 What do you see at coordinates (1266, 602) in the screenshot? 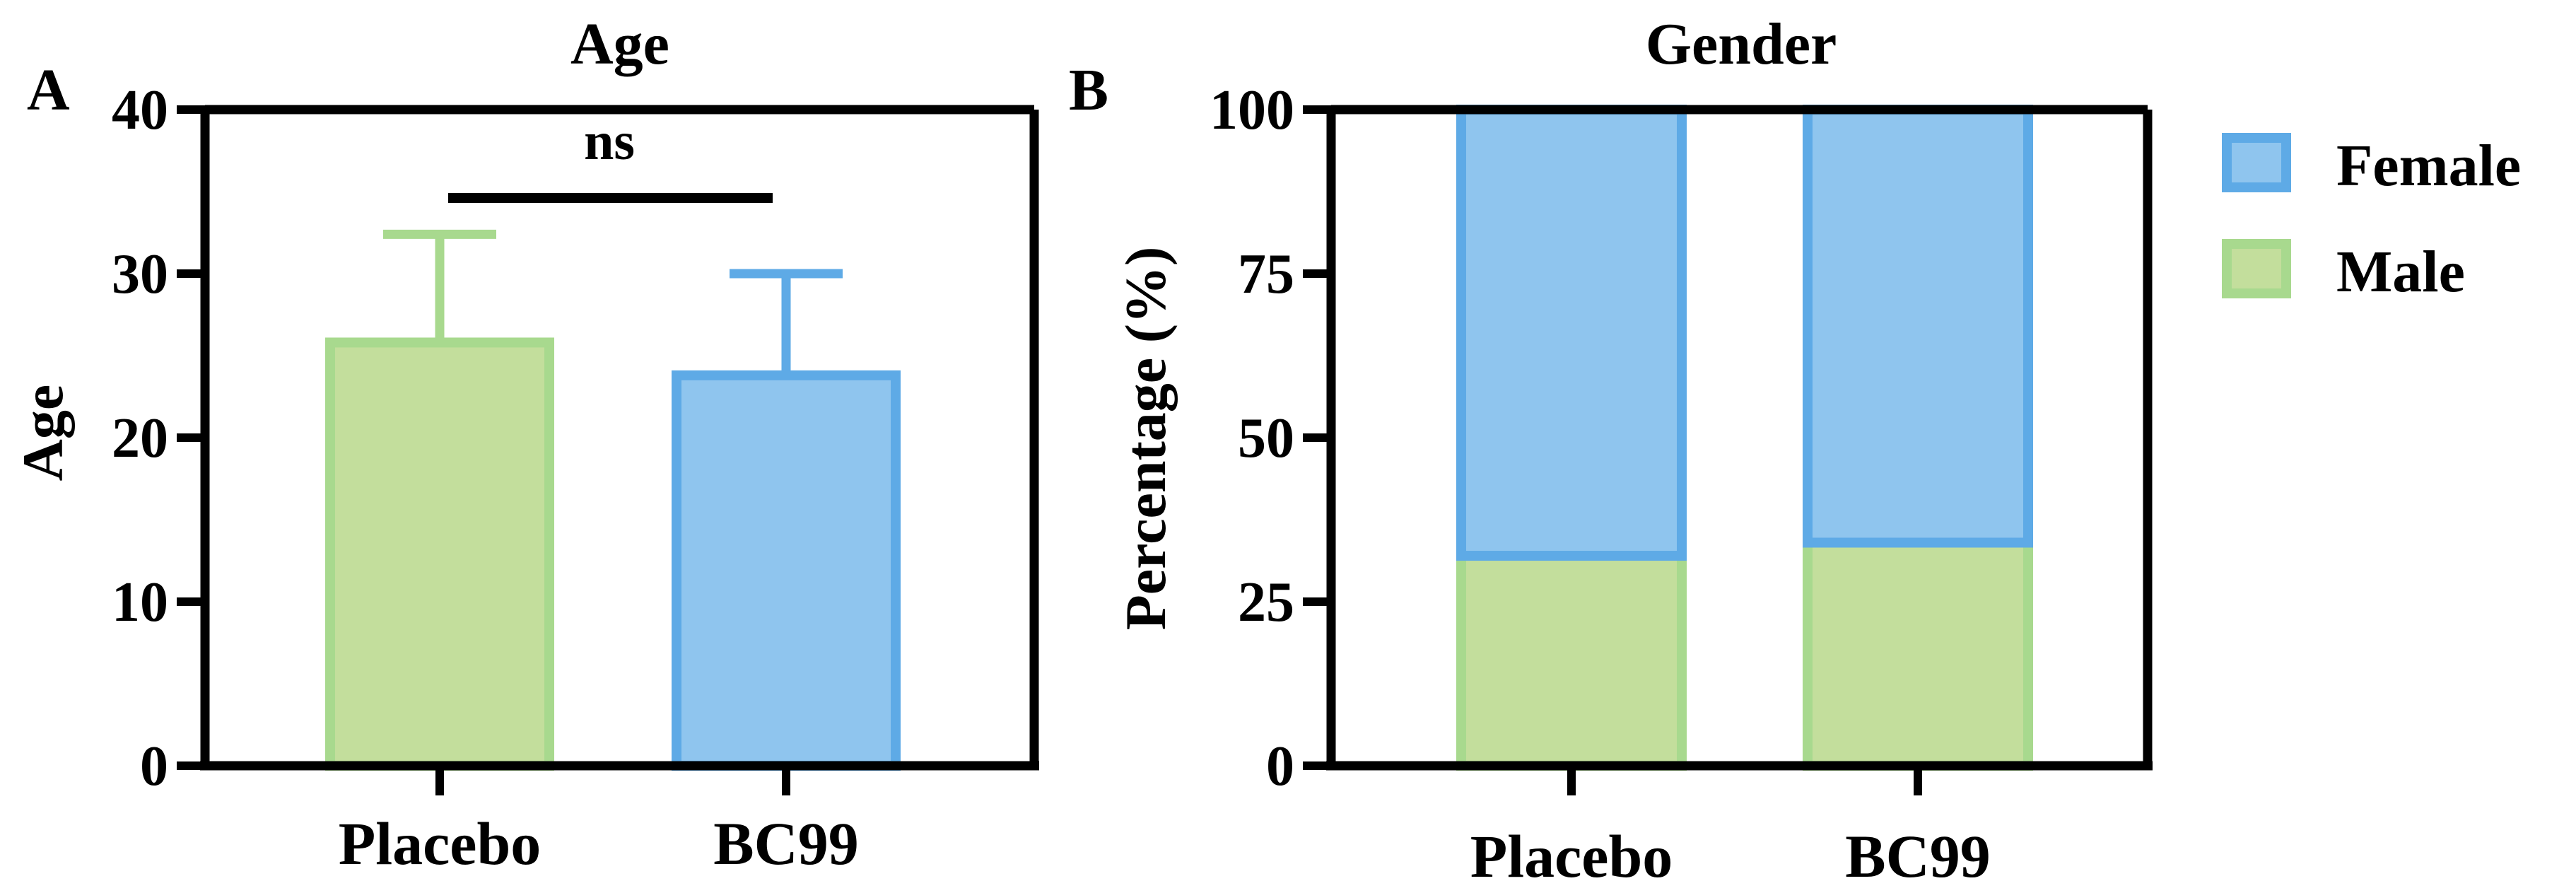
I see `panel-b-y-tick-label: 25` at bounding box center [1266, 602].